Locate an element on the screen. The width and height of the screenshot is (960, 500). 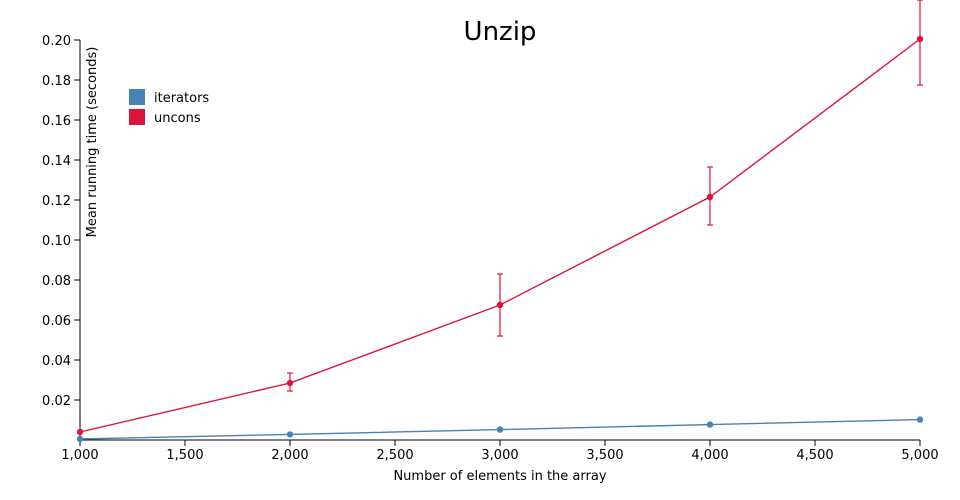
x-tick-label: 5,000 is located at coordinates (919, 455).